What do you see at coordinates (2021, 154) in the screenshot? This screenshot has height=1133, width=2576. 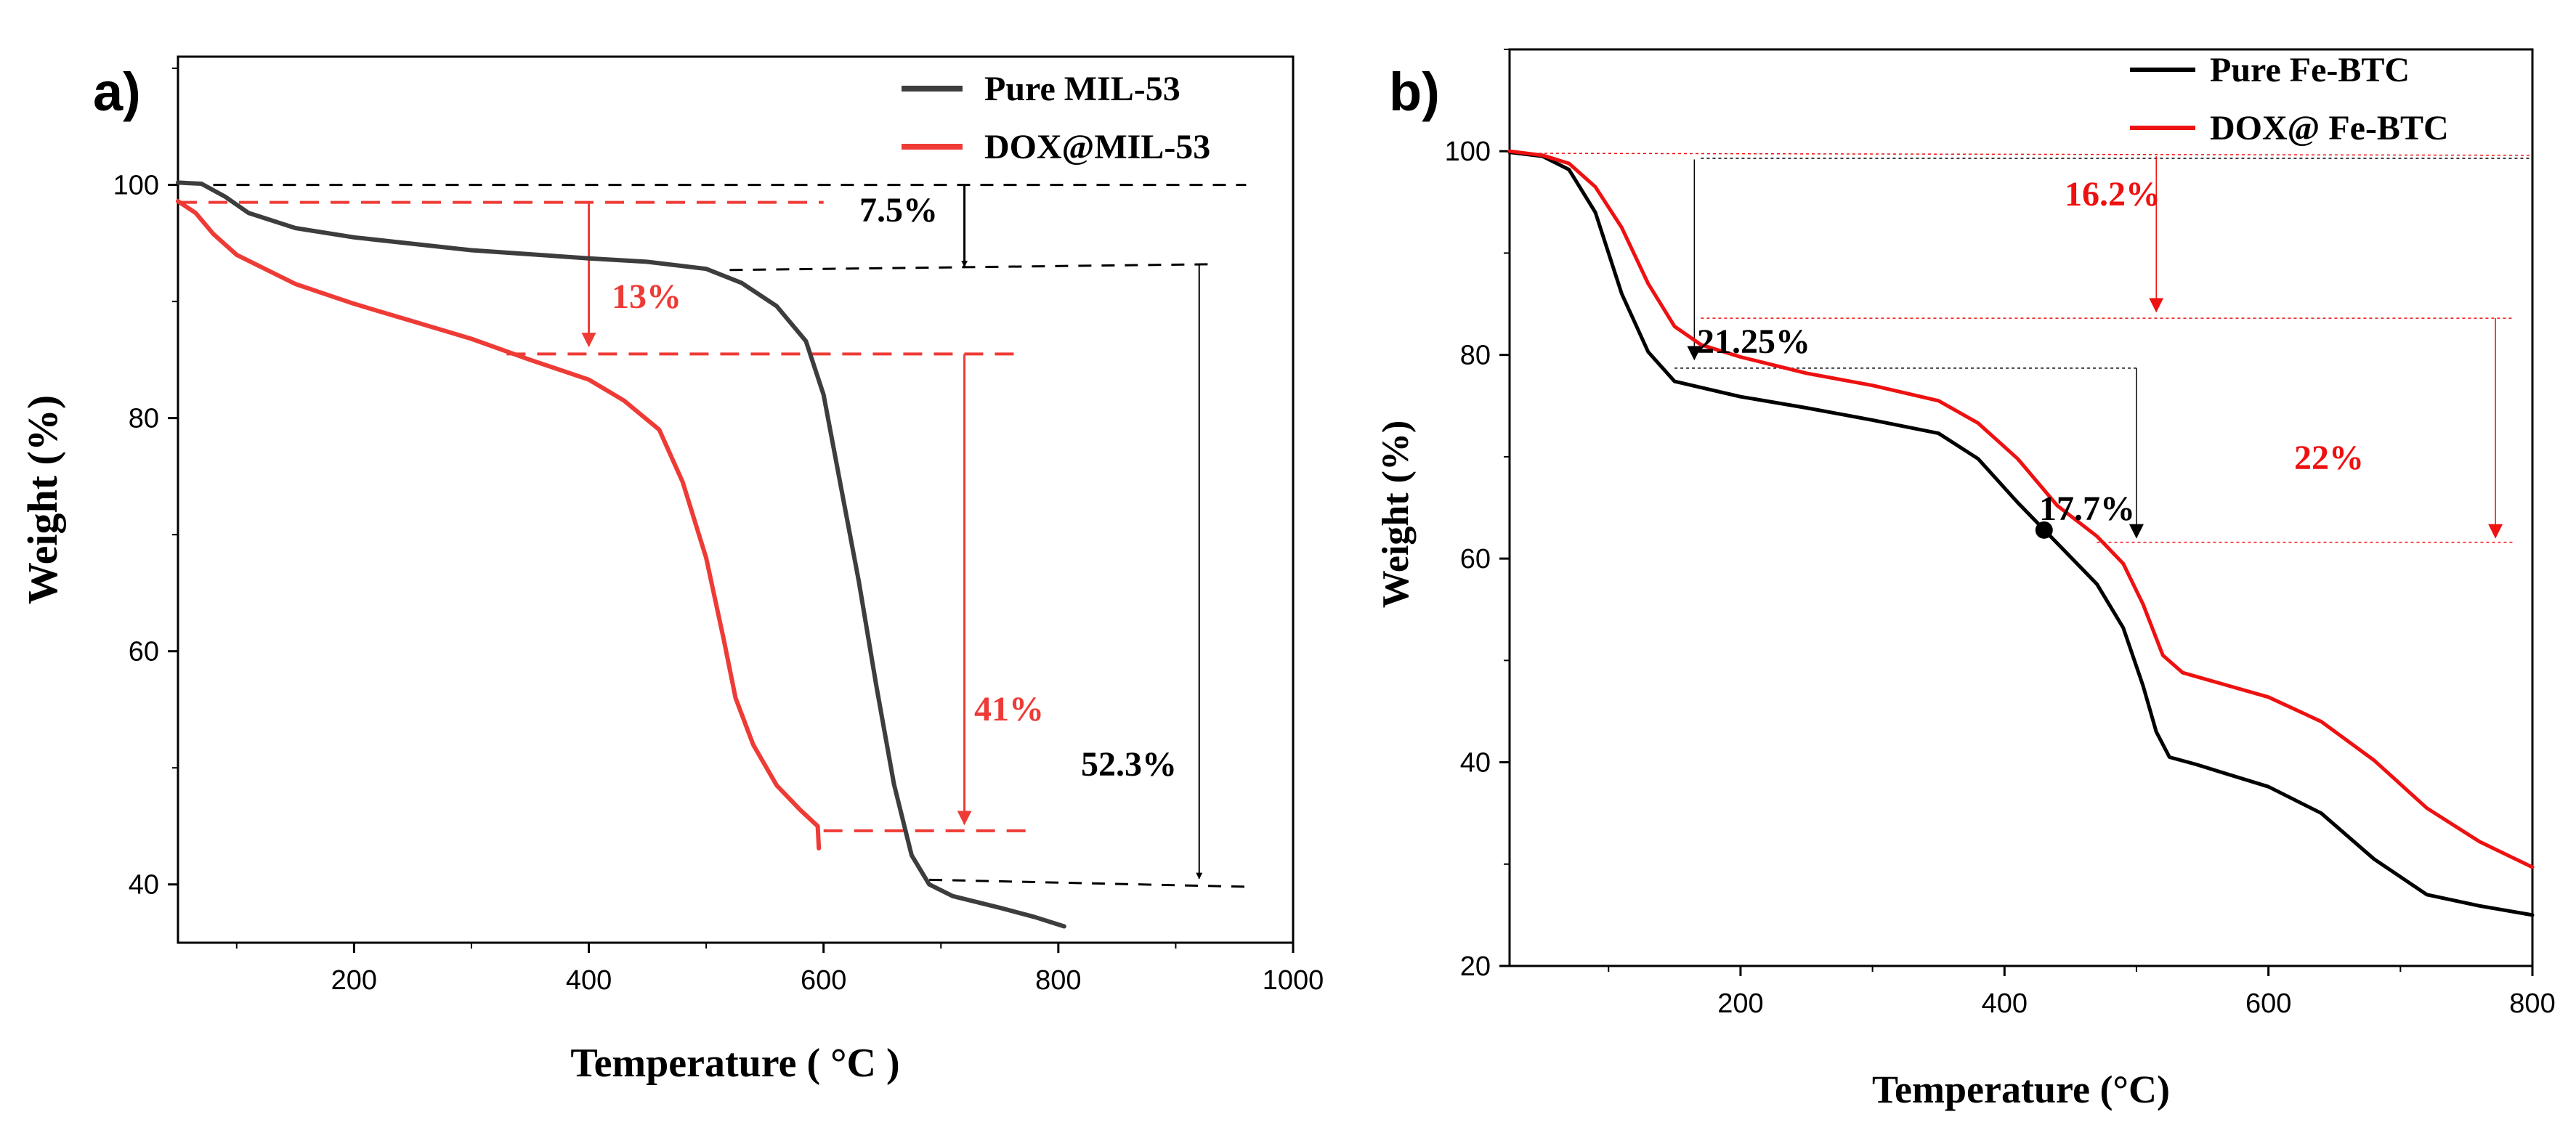 I see `guide-b-100-red` at bounding box center [2021, 154].